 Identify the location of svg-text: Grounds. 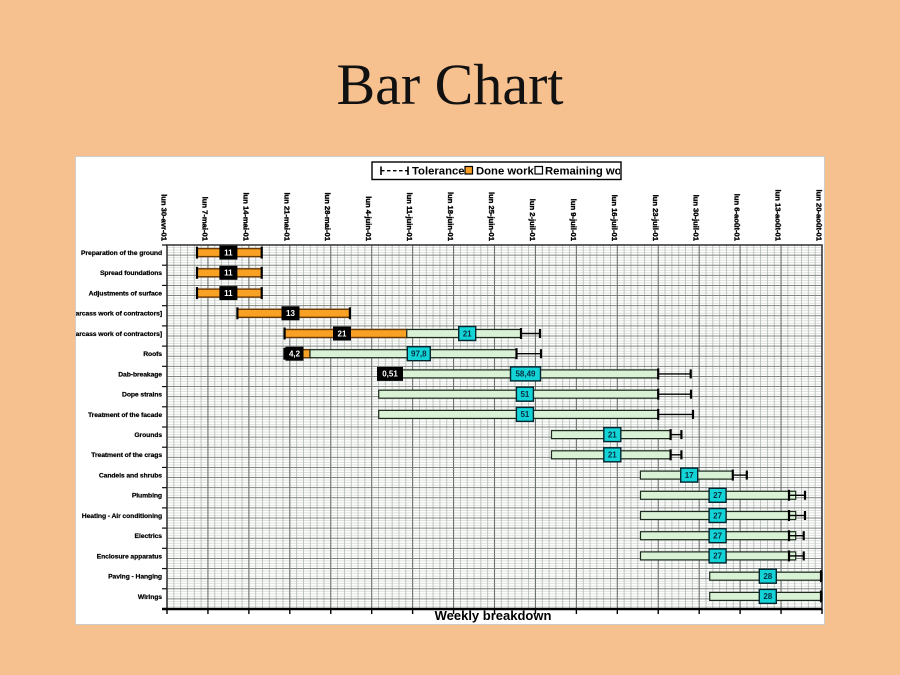
(148, 435).